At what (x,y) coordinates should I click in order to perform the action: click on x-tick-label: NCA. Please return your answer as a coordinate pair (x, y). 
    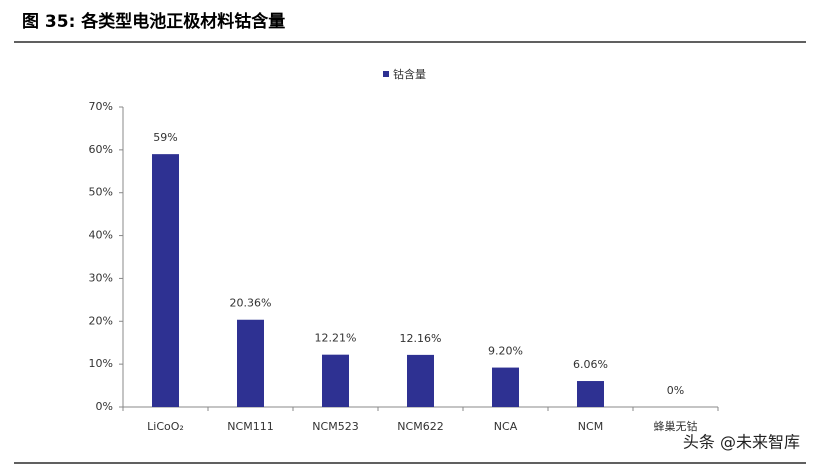
    Looking at the image, I should click on (506, 426).